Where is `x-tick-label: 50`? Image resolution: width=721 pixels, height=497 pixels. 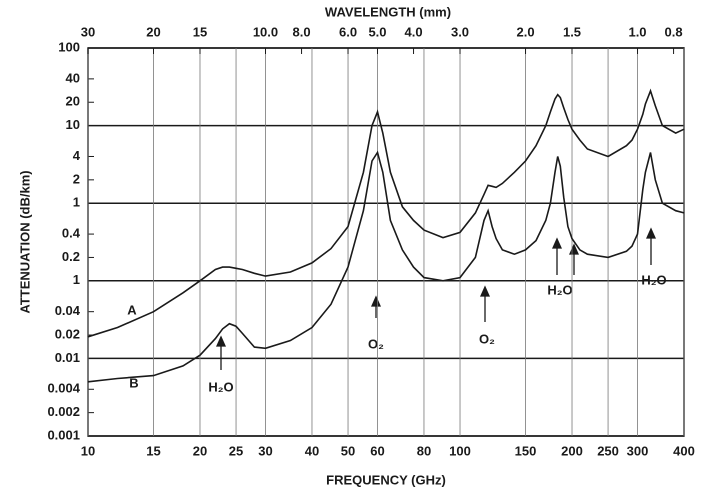
x-tick-label: 50 is located at coordinates (348, 450).